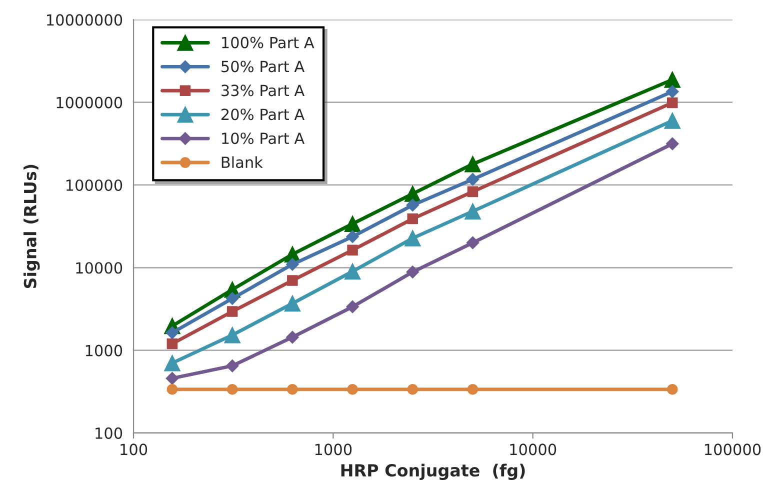 This screenshot has height=492, width=763. What do you see at coordinates (263, 114) in the screenshot?
I see `legend-label: 20% Part A` at bounding box center [263, 114].